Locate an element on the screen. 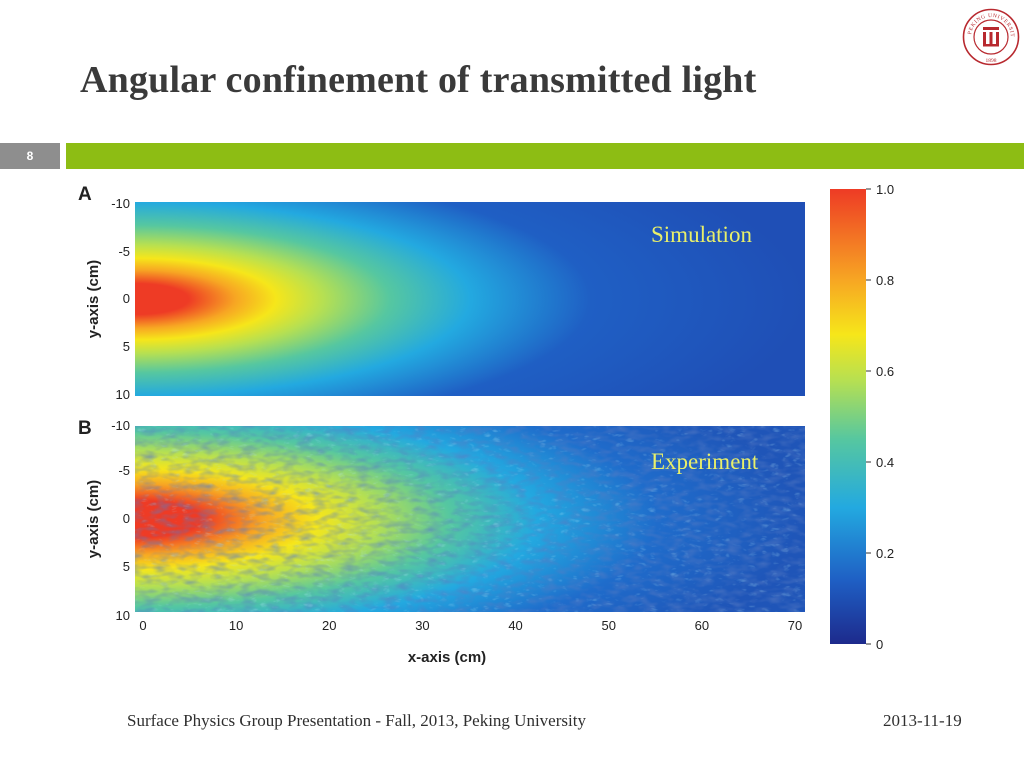 Image resolution: width=1024 pixels, height=768 pixels. accent-bar is located at coordinates (545, 156).